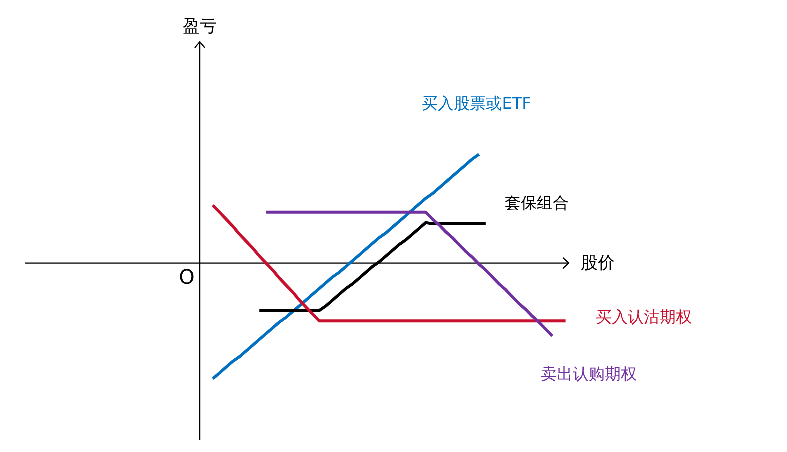 This screenshot has width=787, height=452. What do you see at coordinates (588, 374) in the screenshot?
I see `series-label: 卖出认购期权` at bounding box center [588, 374].